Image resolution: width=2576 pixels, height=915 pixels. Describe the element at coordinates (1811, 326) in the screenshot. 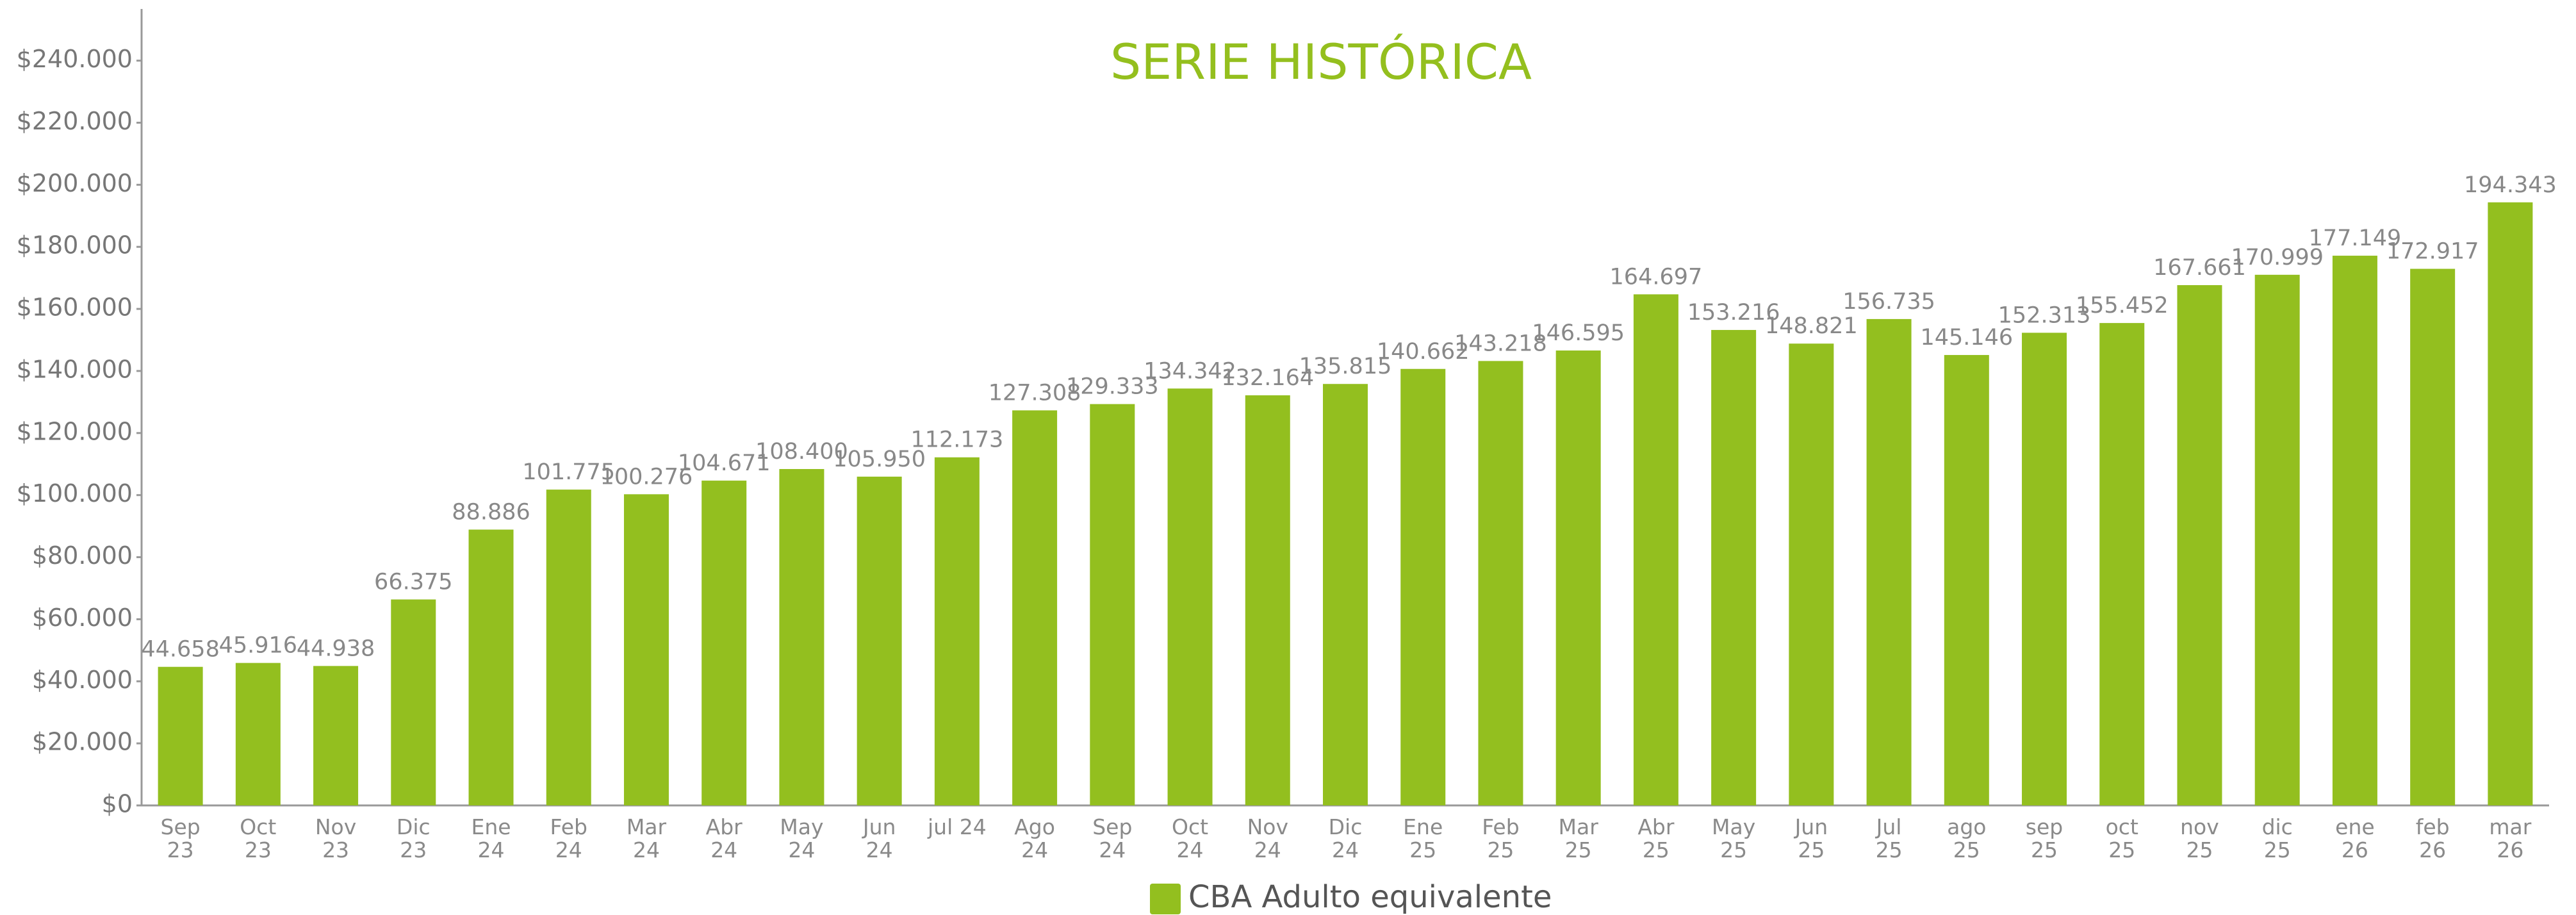

I see `data-label: 148.821` at that location.